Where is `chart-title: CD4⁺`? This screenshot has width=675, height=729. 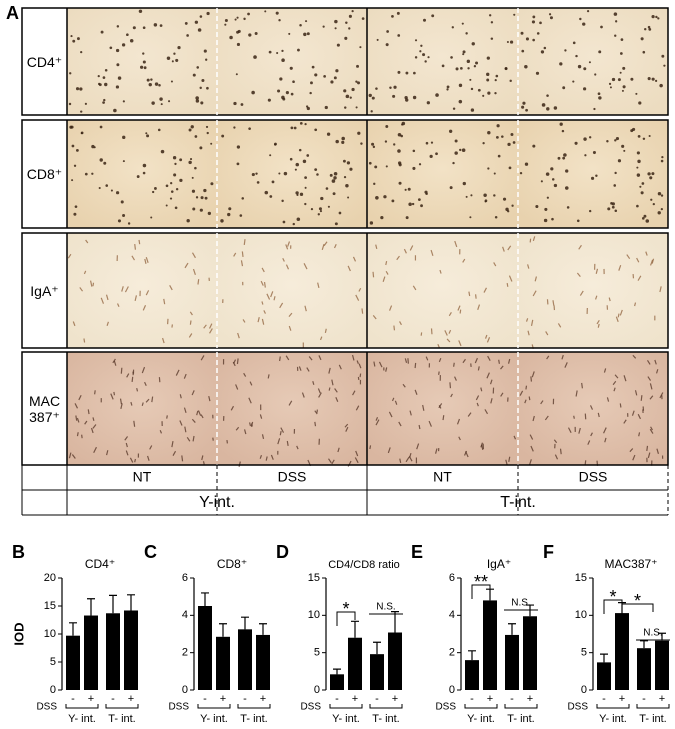
chart-title: CD4⁺ is located at coordinates (100, 564).